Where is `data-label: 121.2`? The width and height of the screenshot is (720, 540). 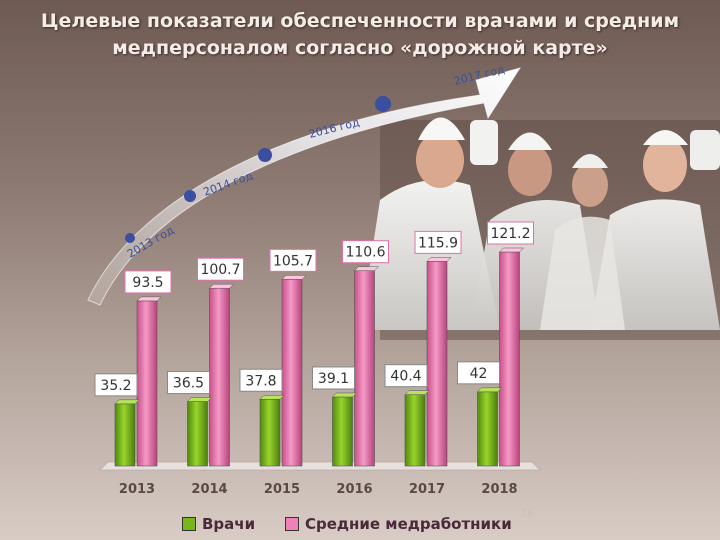 data-label: 121.2 is located at coordinates (510, 234).